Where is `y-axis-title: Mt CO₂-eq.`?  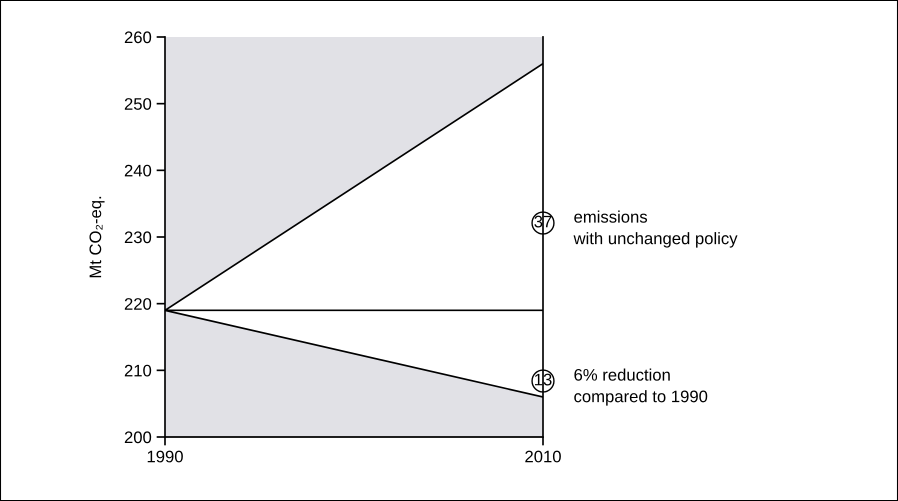 y-axis-title: Mt CO₂-eq. is located at coordinates (97, 237).